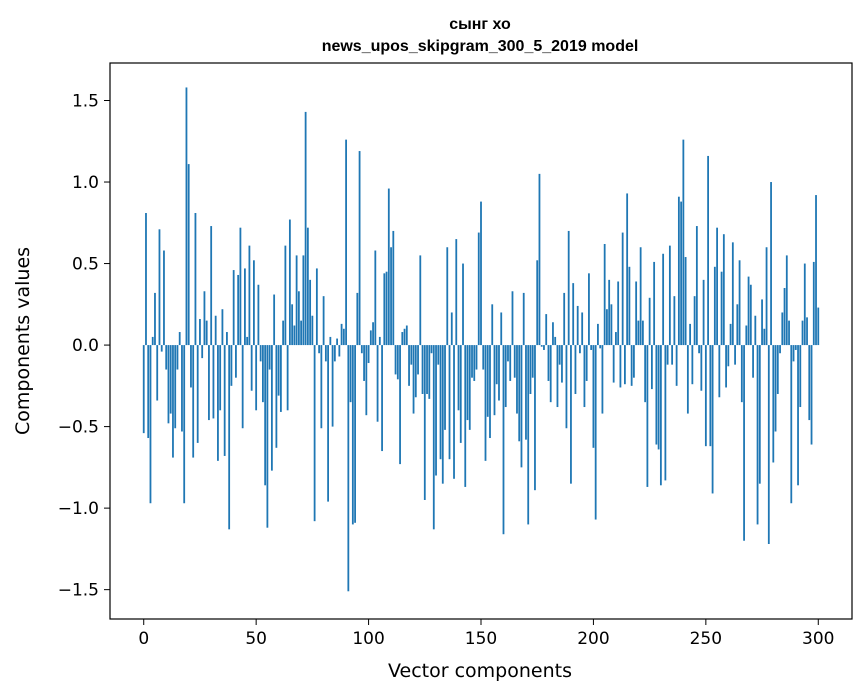 The height and width of the screenshot is (696, 867). I want to click on y-tick-label: −1.5, so click(78, 591).